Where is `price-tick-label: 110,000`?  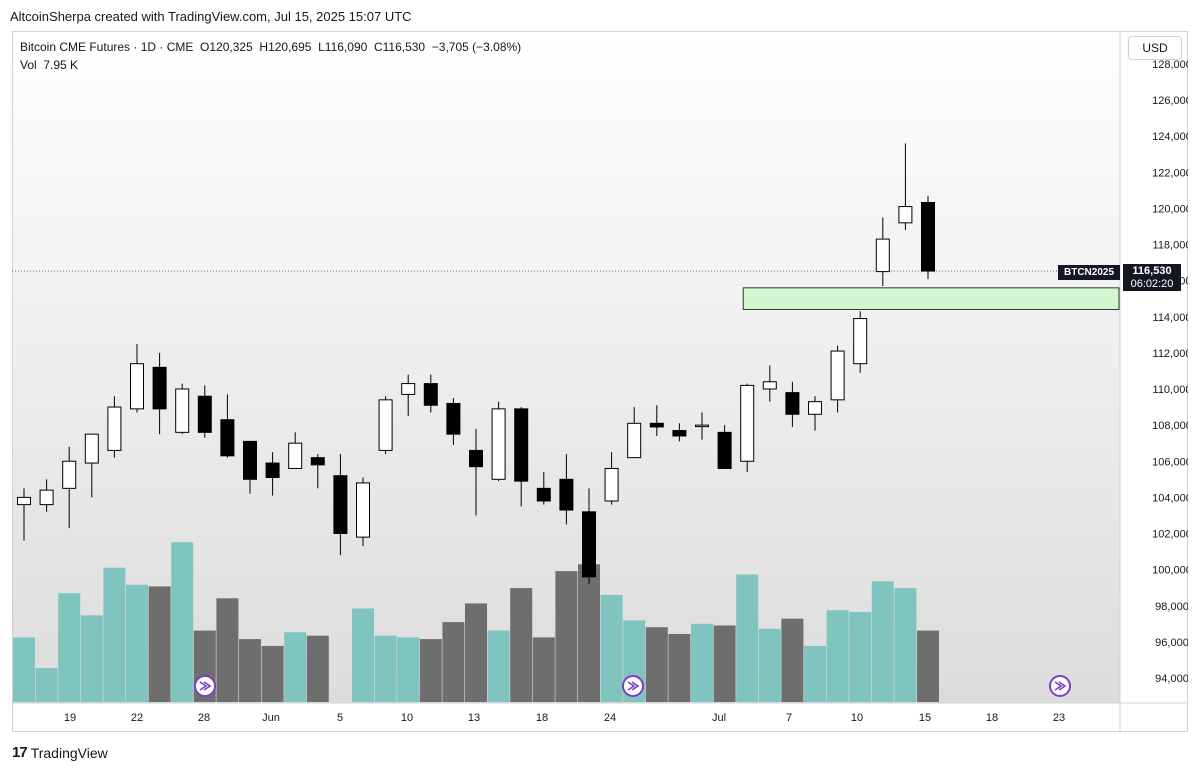
price-tick-label: 110,000 is located at coordinates (1170, 390).